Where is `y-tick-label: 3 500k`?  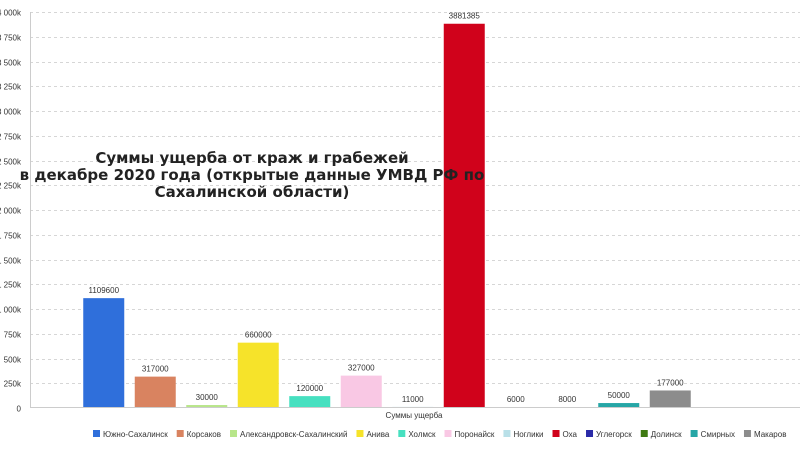
y-tick-label: 3 500k is located at coordinates (11, 63).